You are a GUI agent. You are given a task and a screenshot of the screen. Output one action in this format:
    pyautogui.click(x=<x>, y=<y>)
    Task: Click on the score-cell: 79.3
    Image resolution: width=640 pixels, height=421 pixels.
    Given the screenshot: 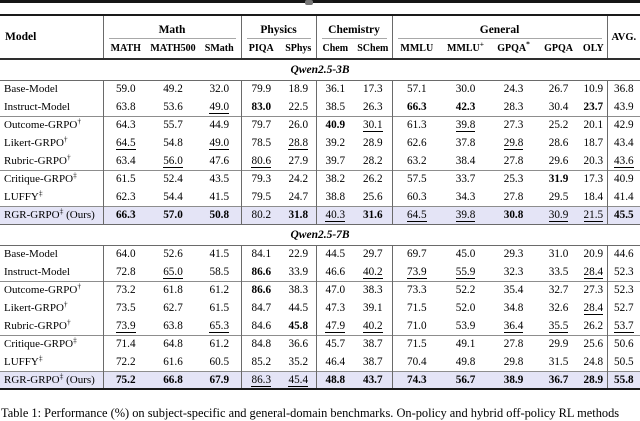 What is the action you would take?
    pyautogui.click(x=261, y=179)
    